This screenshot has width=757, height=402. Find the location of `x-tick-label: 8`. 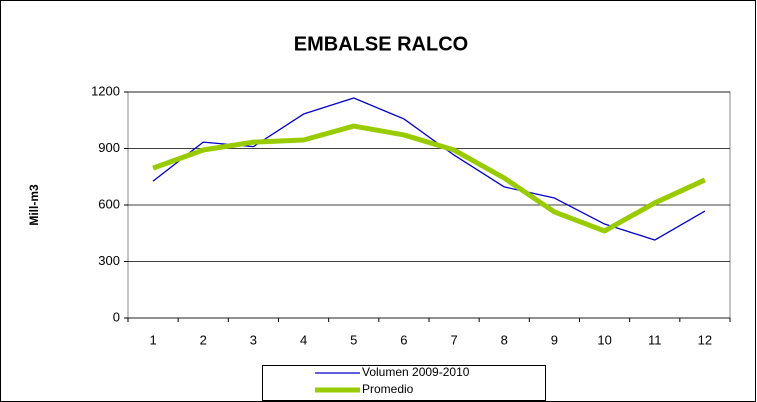

x-tick-label: 8 is located at coordinates (504, 339).